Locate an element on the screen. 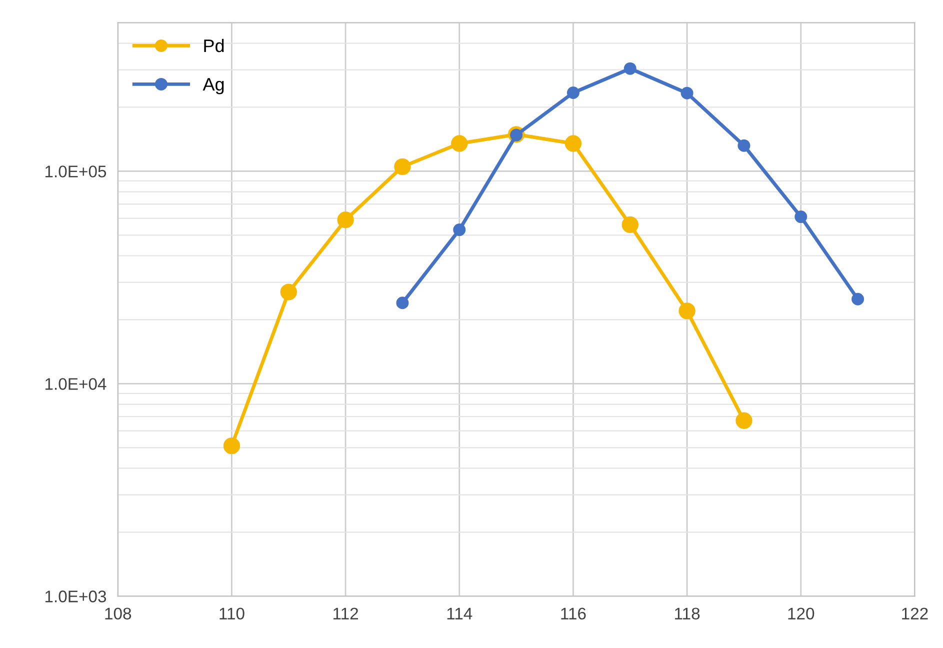 This screenshot has height=648, width=943. x-tick-label: 112 is located at coordinates (346, 614).